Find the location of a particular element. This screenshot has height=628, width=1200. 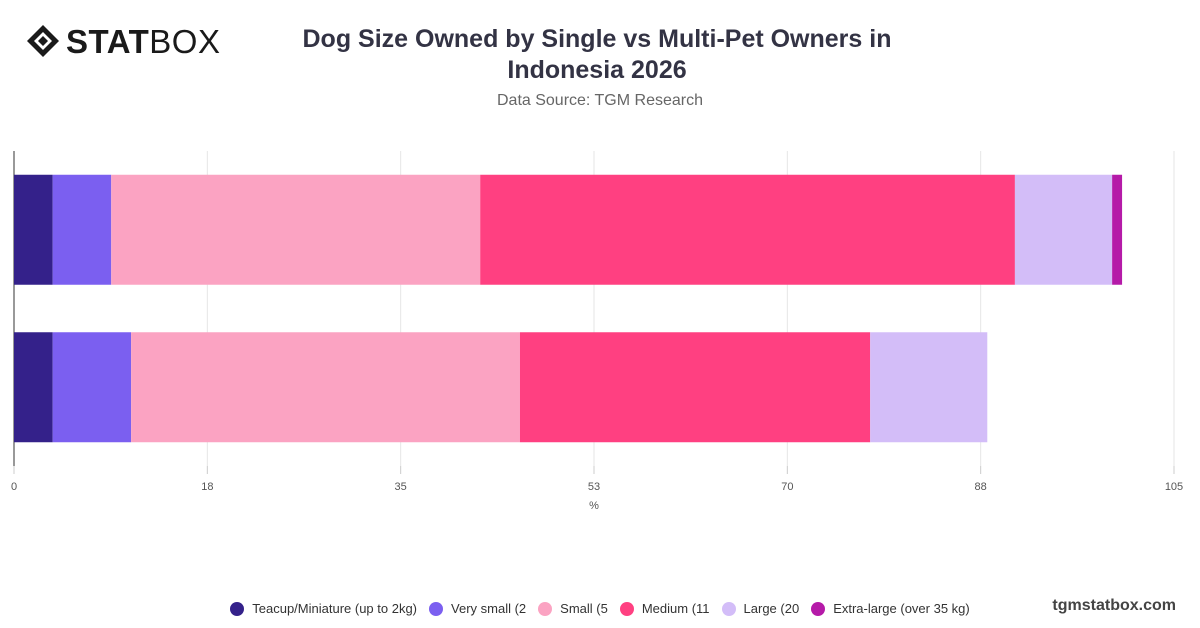

x-axis-title: % is located at coordinates (594, 506).